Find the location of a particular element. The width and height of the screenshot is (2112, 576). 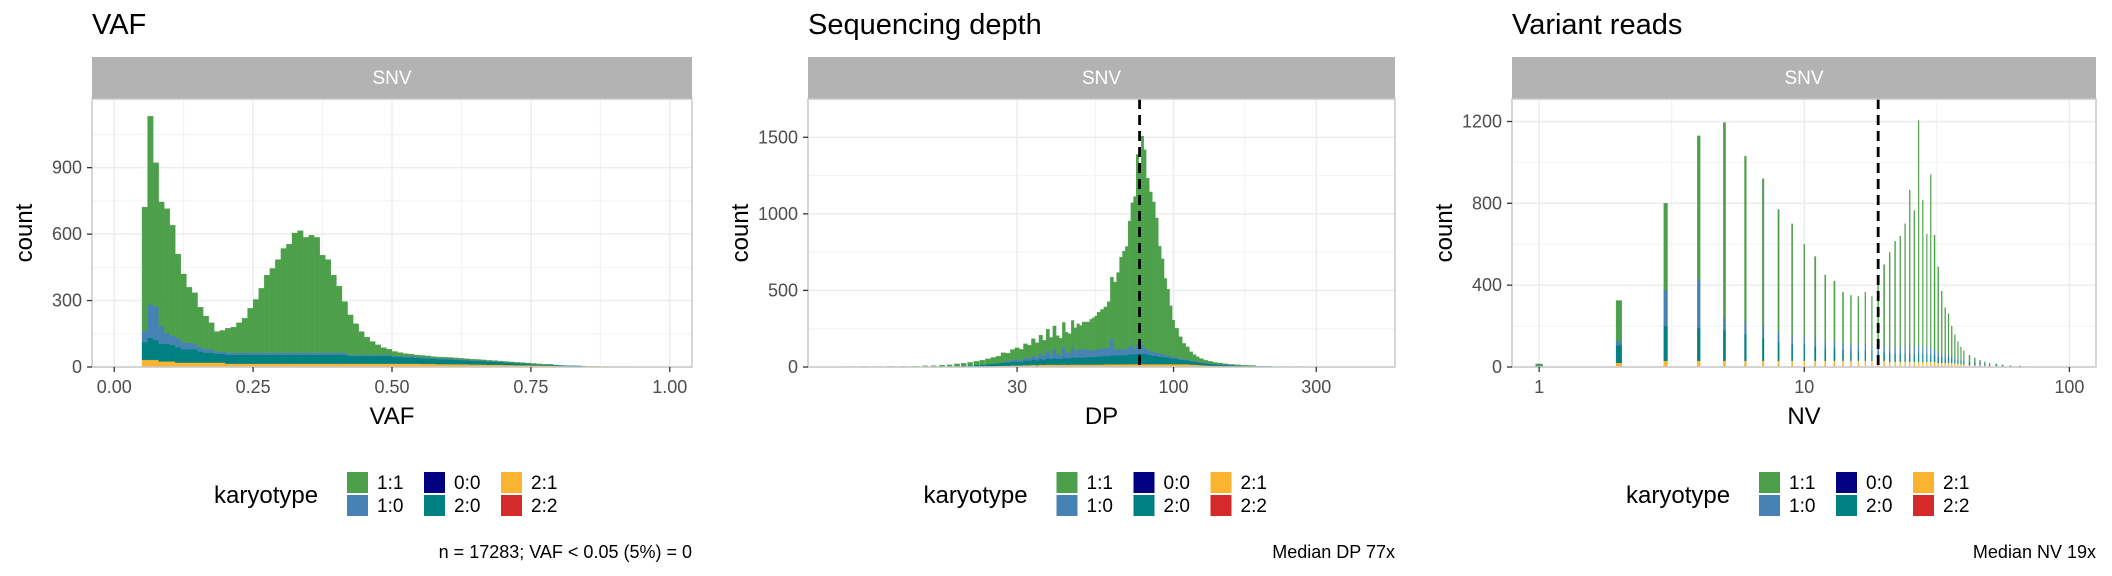

x-tick-label: 0.75 is located at coordinates (530, 387).